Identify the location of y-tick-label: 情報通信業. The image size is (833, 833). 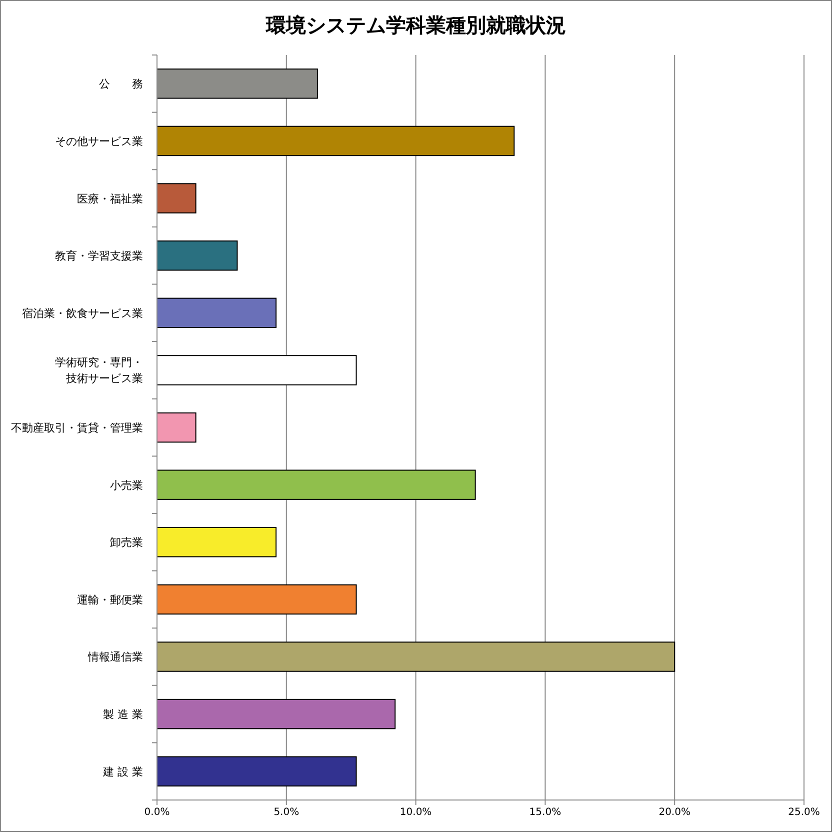
(115, 657).